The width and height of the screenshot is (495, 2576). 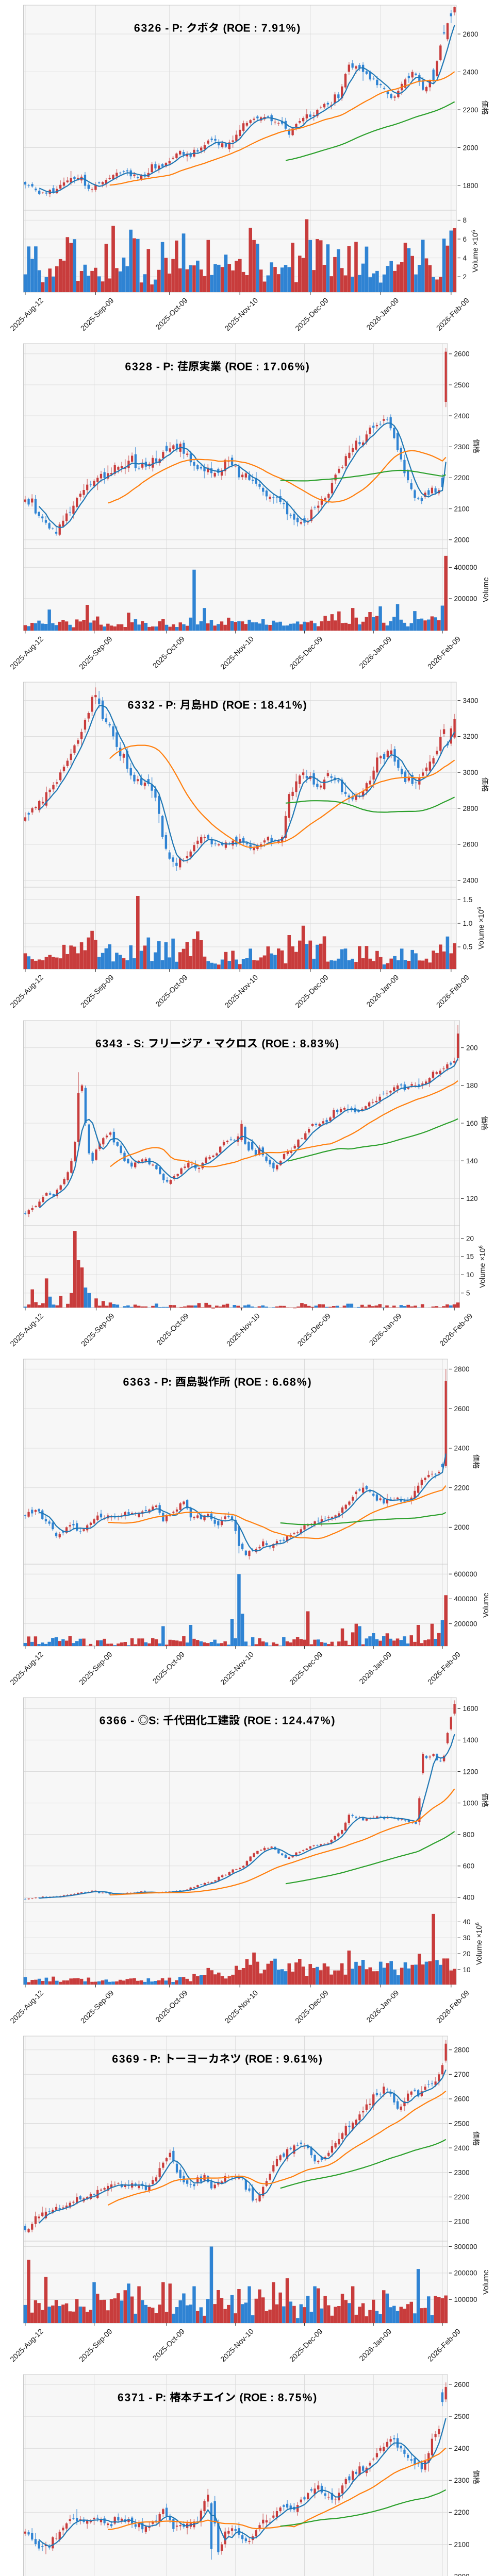 What do you see at coordinates (470, 736) in the screenshot?
I see `svg-text: 3200` at bounding box center [470, 736].